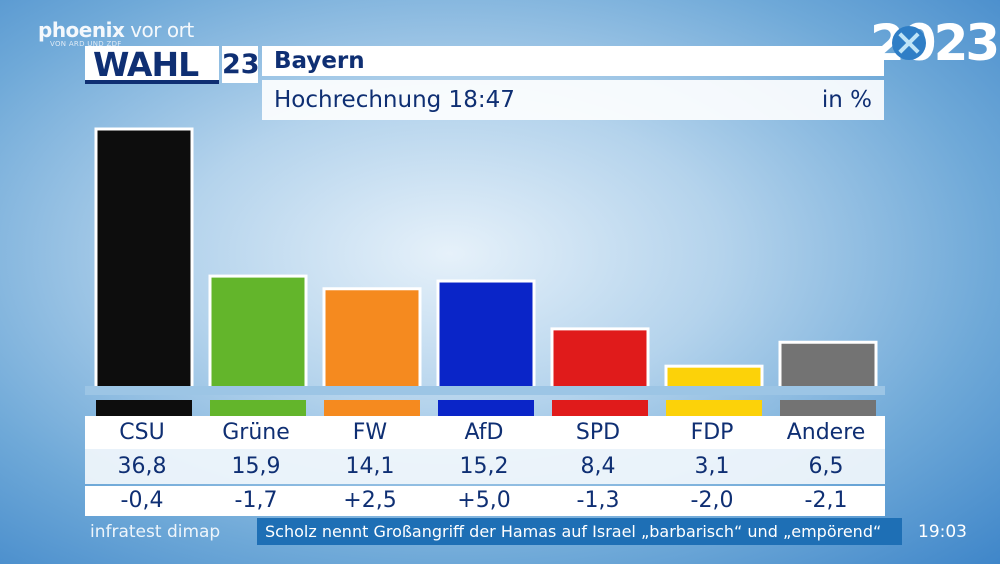  Describe the element at coordinates (258, 408) in the screenshot. I see `color-strip-grune` at that location.